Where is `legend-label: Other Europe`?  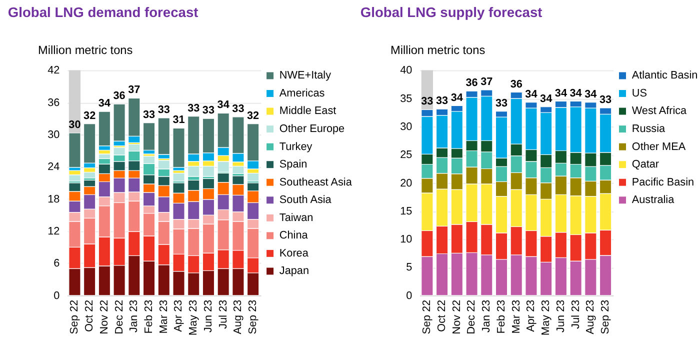 legend-label: Other Europe is located at coordinates (312, 128).